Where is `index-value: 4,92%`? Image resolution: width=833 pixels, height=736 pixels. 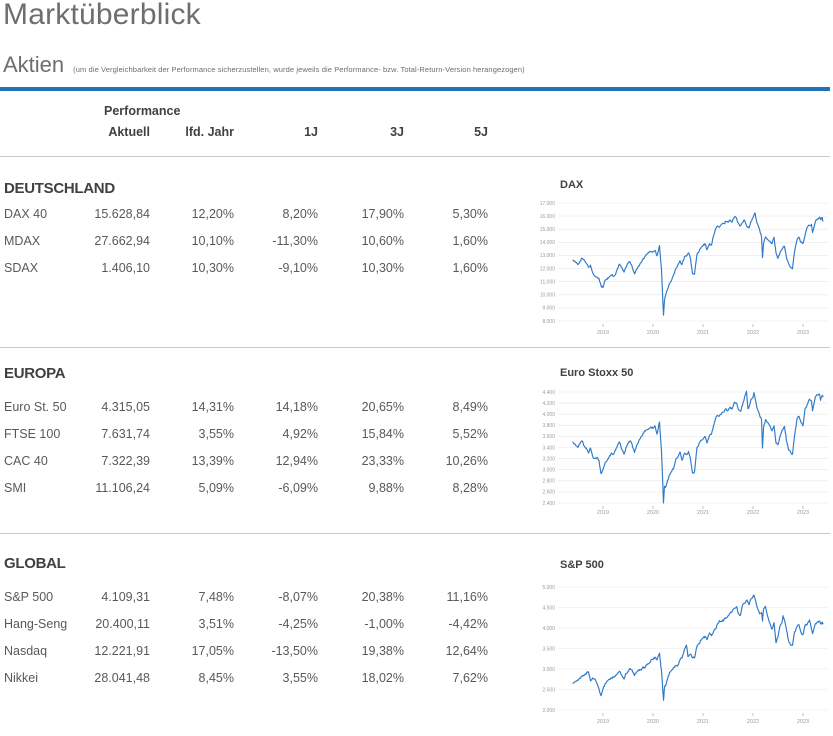 index-value: 4,92% is located at coordinates (300, 434).